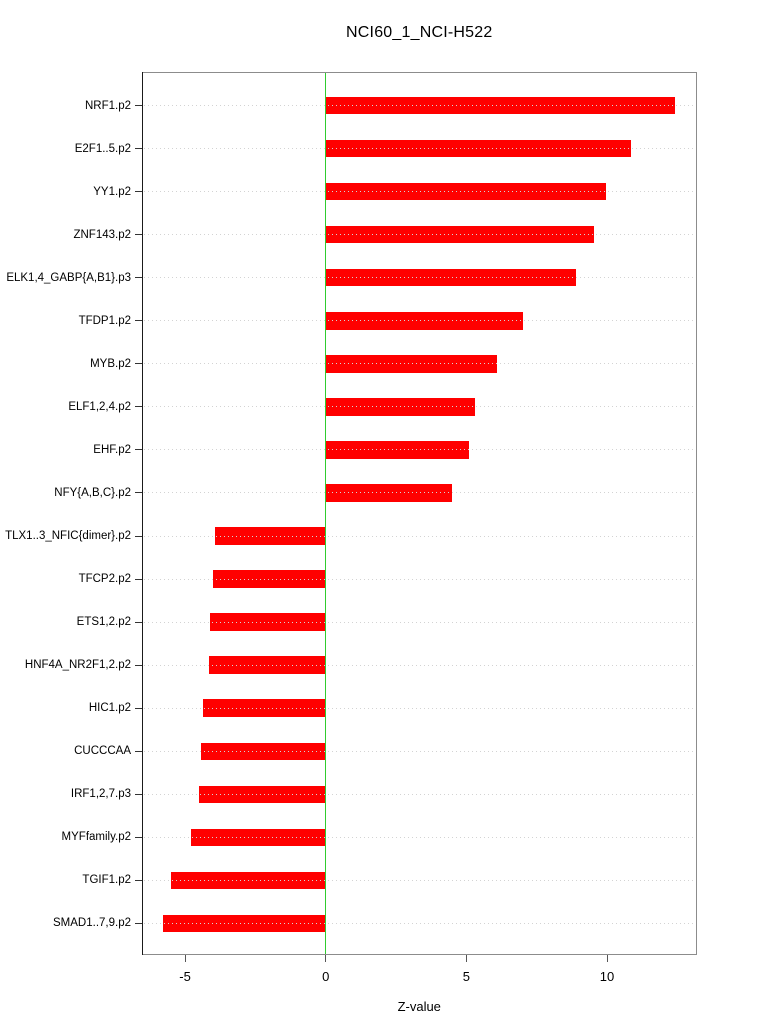 The width and height of the screenshot is (768, 1028). Describe the element at coordinates (102, 234) in the screenshot. I see `category-label: ZNF143.p2` at that location.